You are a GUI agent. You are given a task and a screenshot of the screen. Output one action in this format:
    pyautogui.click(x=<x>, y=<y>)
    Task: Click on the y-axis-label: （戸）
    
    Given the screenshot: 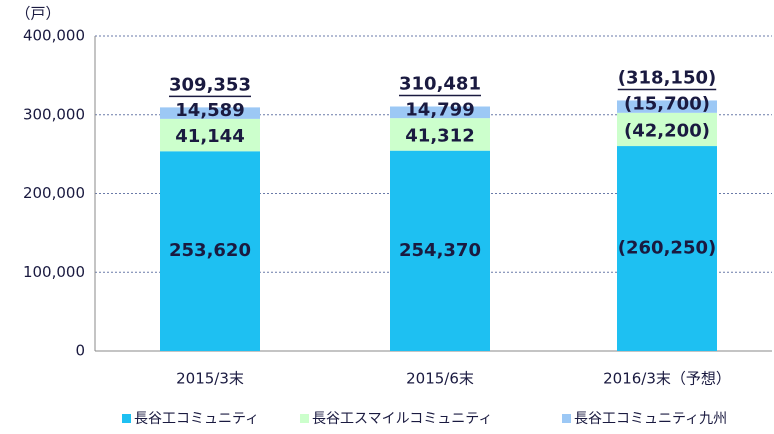 What is the action you would take?
    pyautogui.click(x=37, y=14)
    